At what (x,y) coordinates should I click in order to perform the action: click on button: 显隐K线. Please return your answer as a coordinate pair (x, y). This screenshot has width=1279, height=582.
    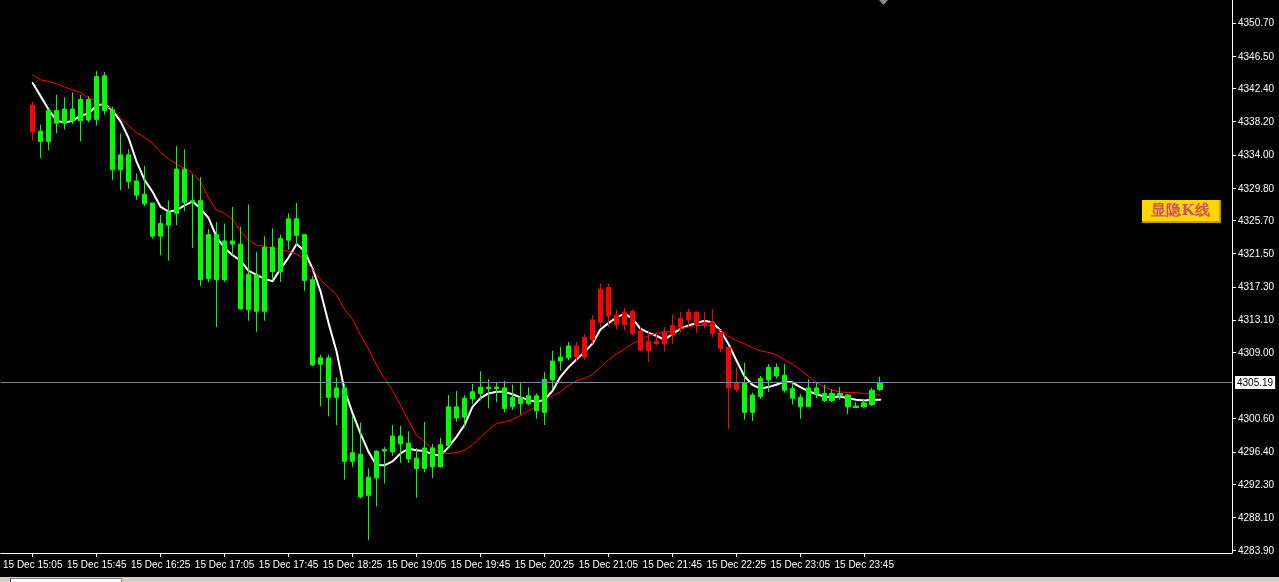
    Looking at the image, I should click on (1181, 211).